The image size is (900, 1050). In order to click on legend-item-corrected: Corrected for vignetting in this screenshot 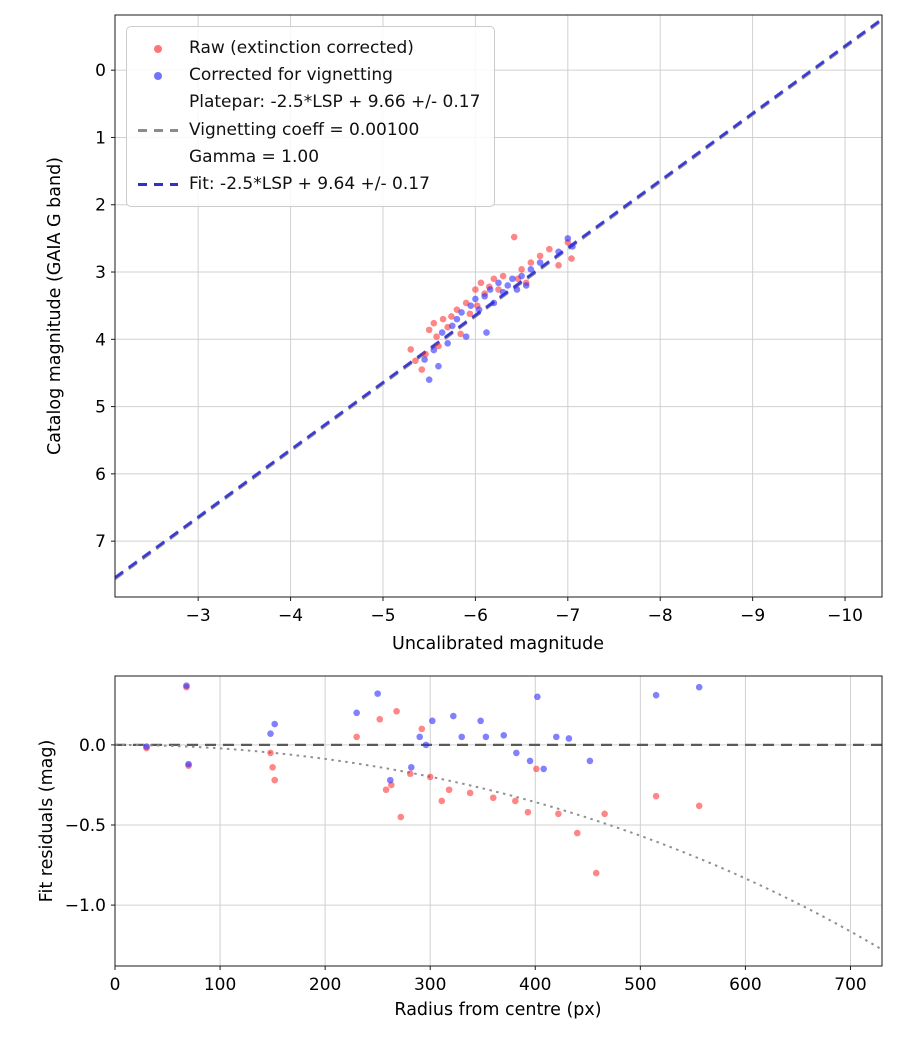, I will do `click(308, 75)`.